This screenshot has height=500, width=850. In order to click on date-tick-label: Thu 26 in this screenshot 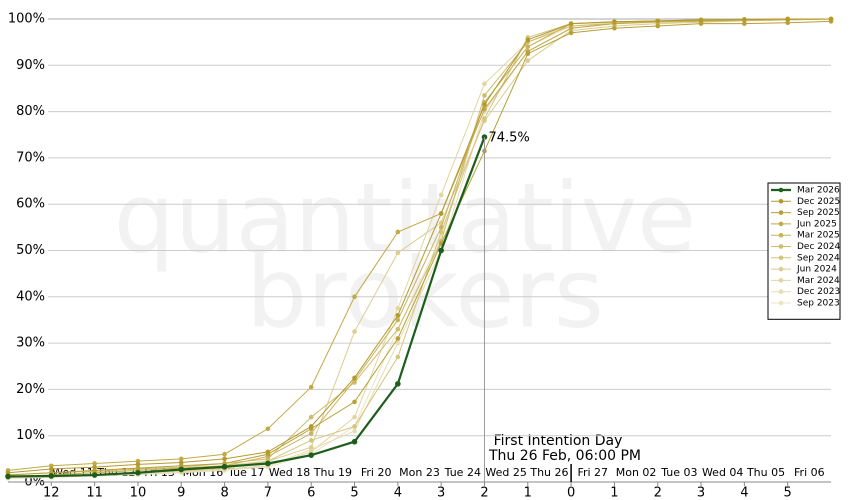, I will do `click(548, 472)`.